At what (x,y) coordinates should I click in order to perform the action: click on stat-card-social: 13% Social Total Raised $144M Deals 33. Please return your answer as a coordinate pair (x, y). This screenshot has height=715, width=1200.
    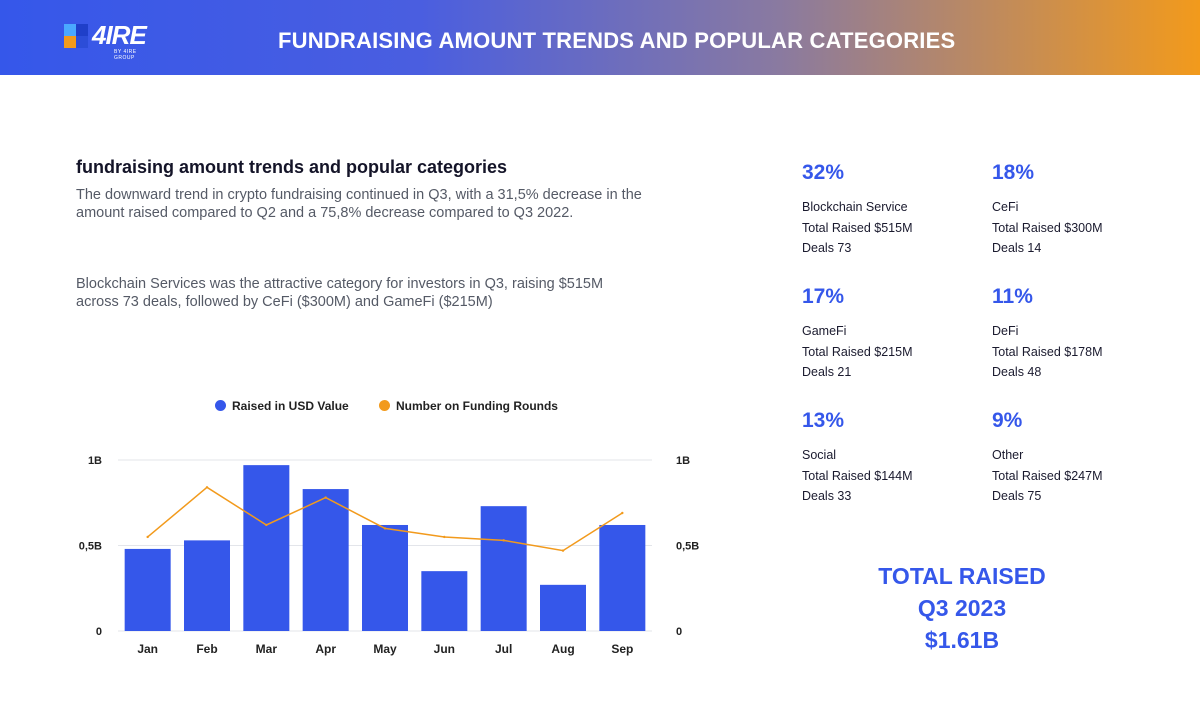
    Looking at the image, I should click on (892, 458).